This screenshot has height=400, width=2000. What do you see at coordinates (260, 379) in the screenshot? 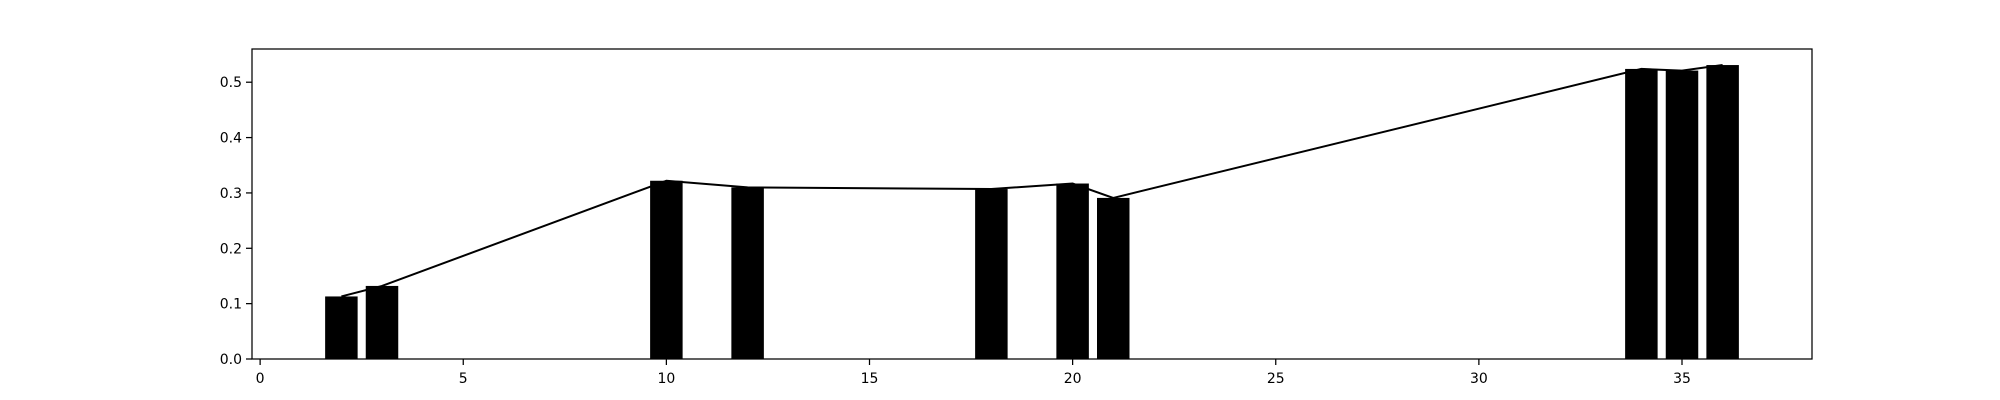
I see `x-tick-label-0: 0` at bounding box center [260, 379].